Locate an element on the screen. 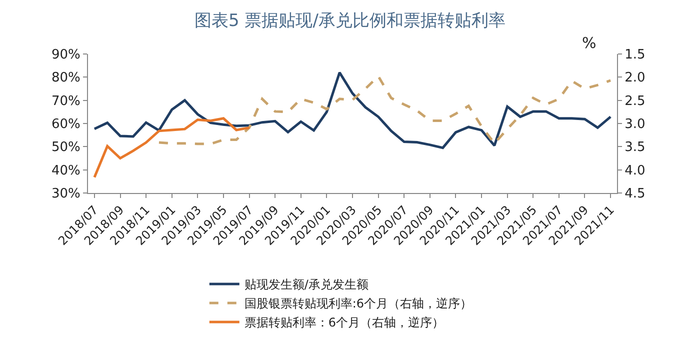  legend-label: 国股银票转贴现利率:6个月（右轴，逆序） is located at coordinates (358, 303).